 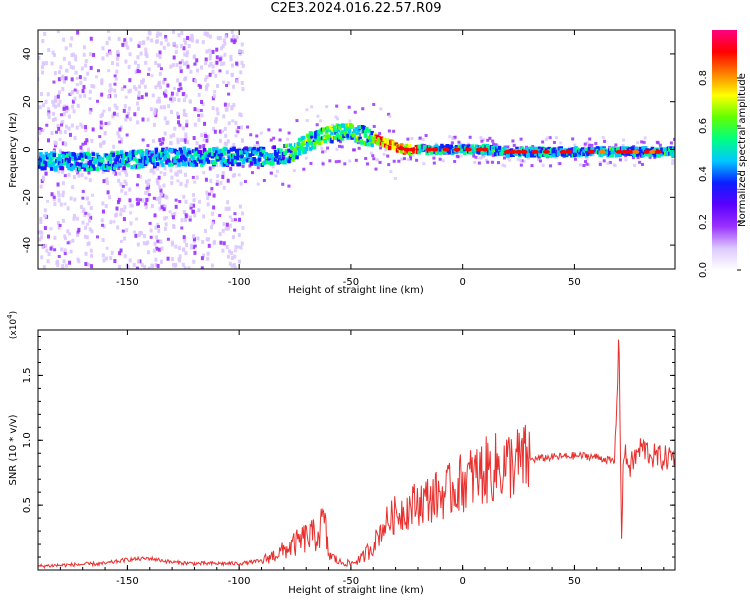 I want to click on colorbar-tick-label: 0.4, so click(x=703, y=174).